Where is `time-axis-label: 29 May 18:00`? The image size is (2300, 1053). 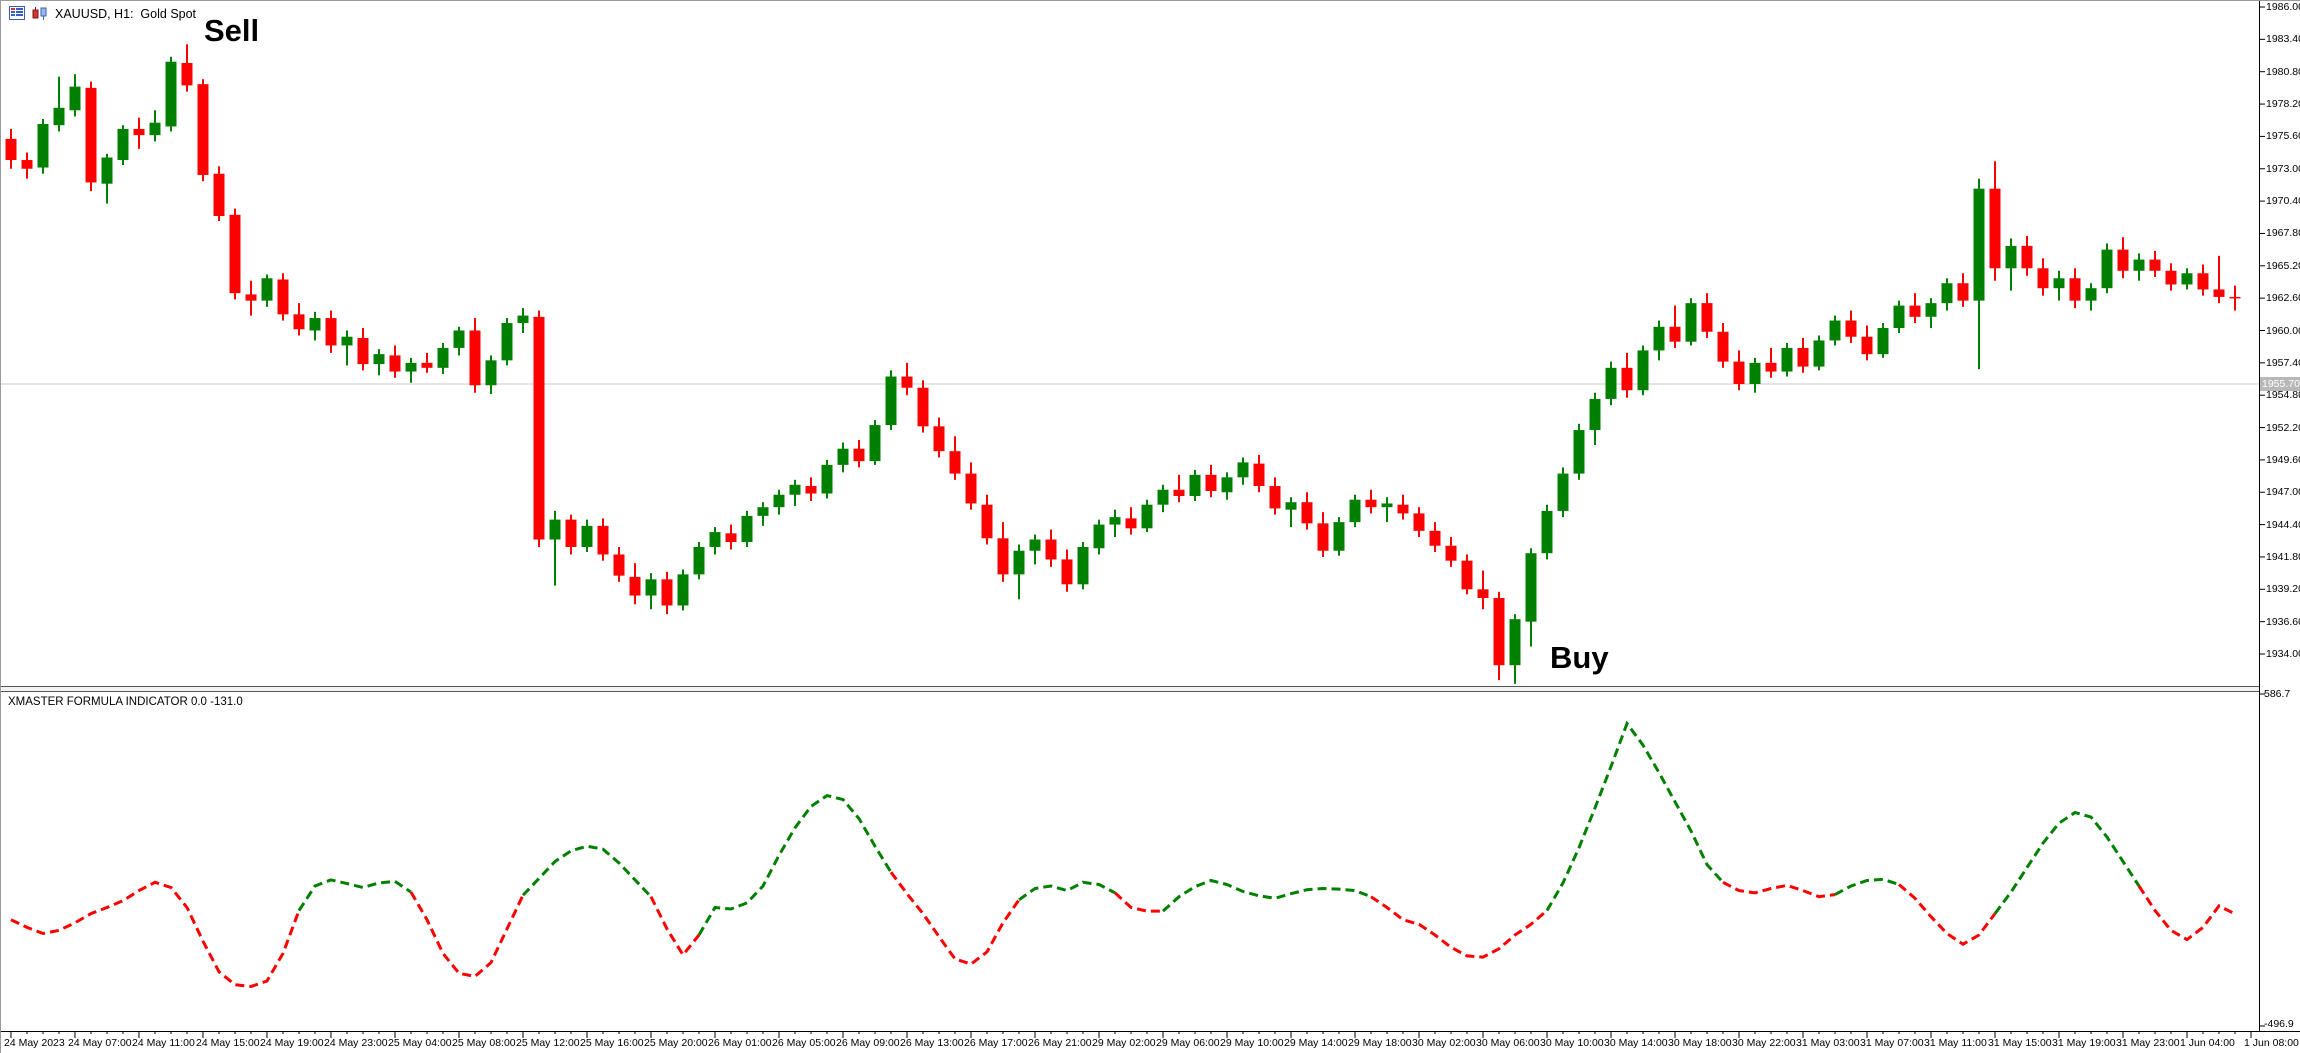
time-axis-label: 29 May 18:00 is located at coordinates (1380, 1043).